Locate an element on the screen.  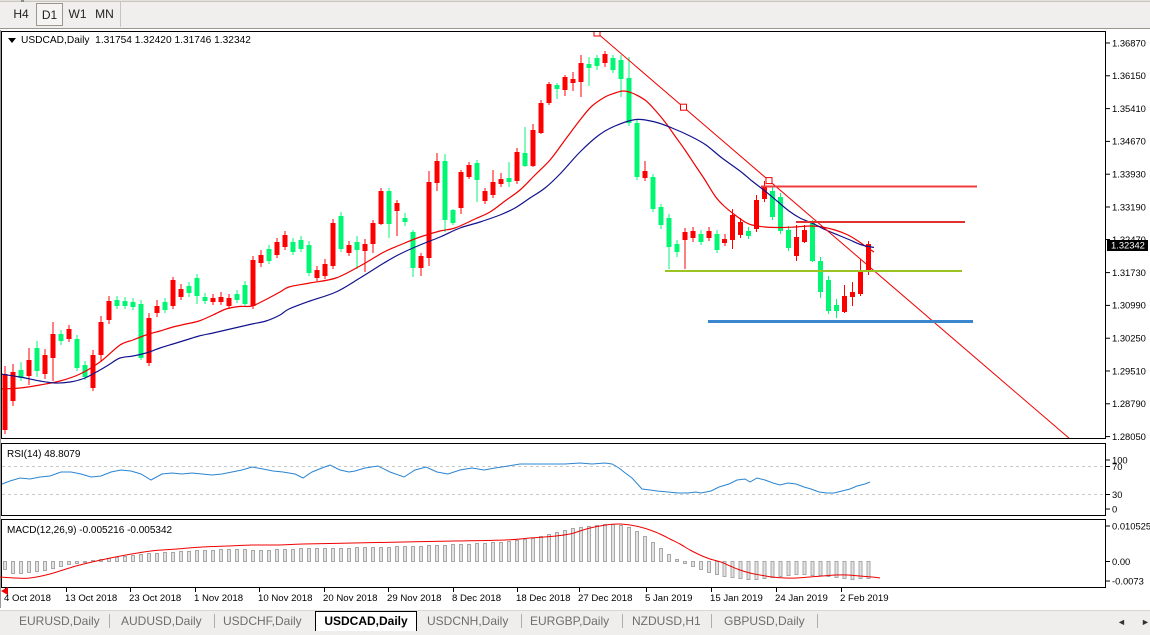
svg-text: 13 Oct 2018 is located at coordinates (91, 598).